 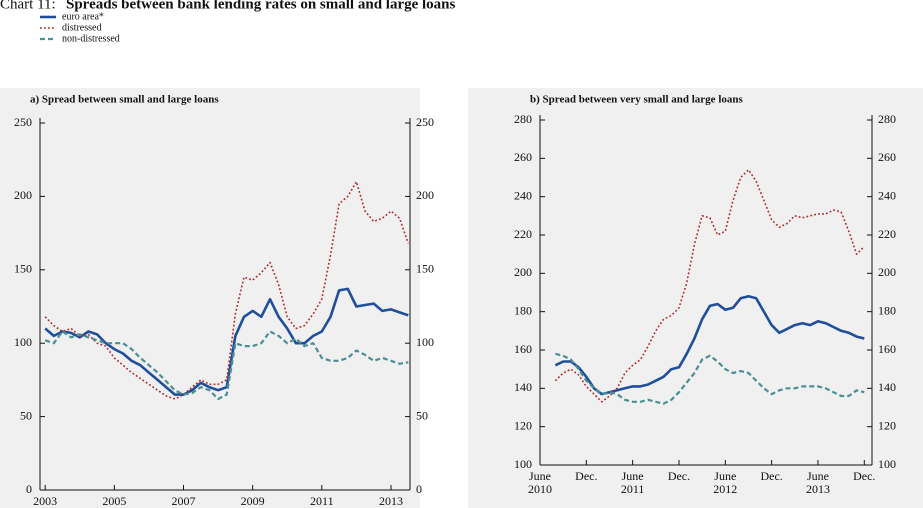 What do you see at coordinates (425, 122) in the screenshot?
I see `y2-tick-label: 250` at bounding box center [425, 122].